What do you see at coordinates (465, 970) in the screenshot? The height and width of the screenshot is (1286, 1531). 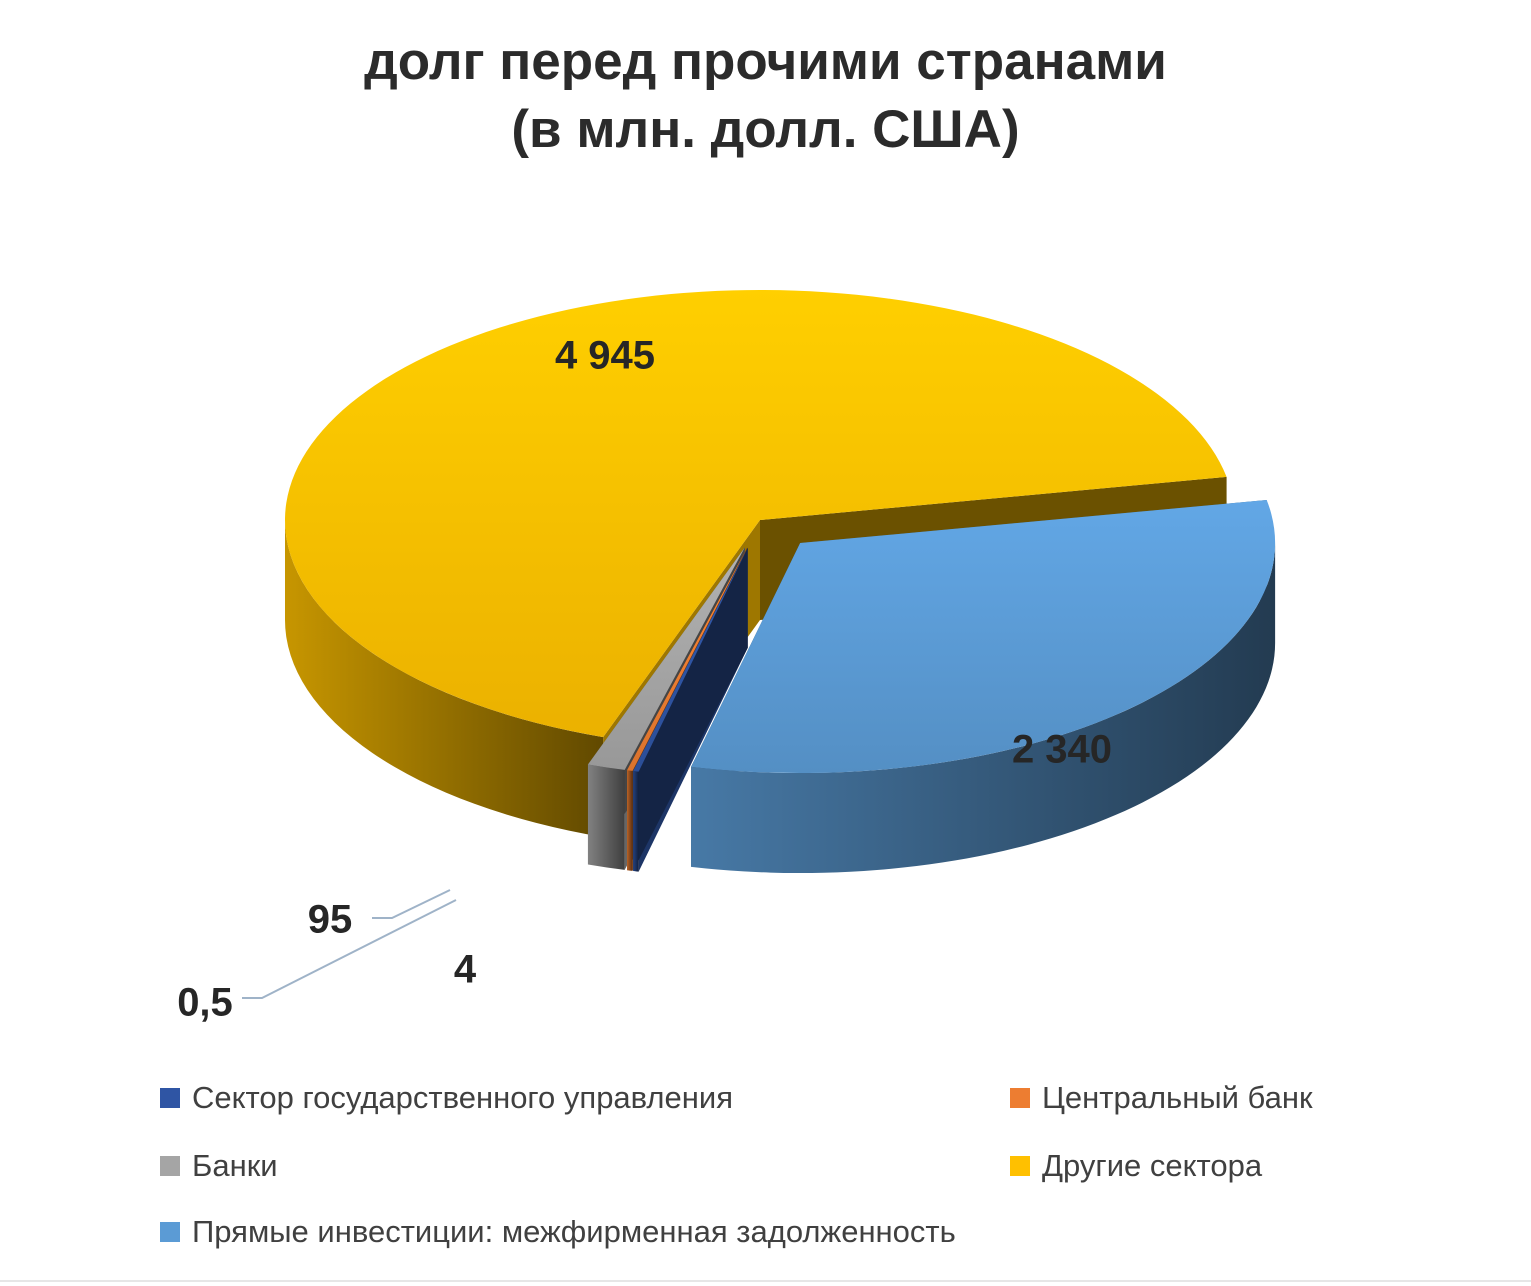 I see `data-label-1: 4` at bounding box center [465, 970].